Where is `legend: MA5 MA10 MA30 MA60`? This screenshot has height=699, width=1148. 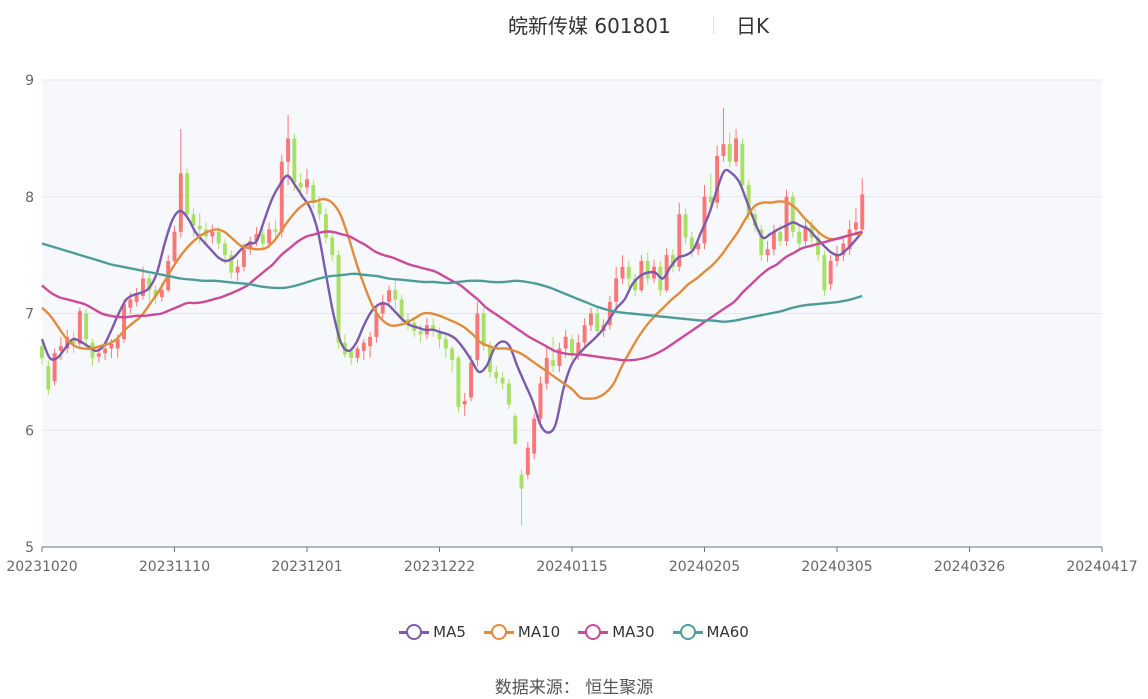
legend: MA5 MA10 MA30 MA60 is located at coordinates (574, 632).